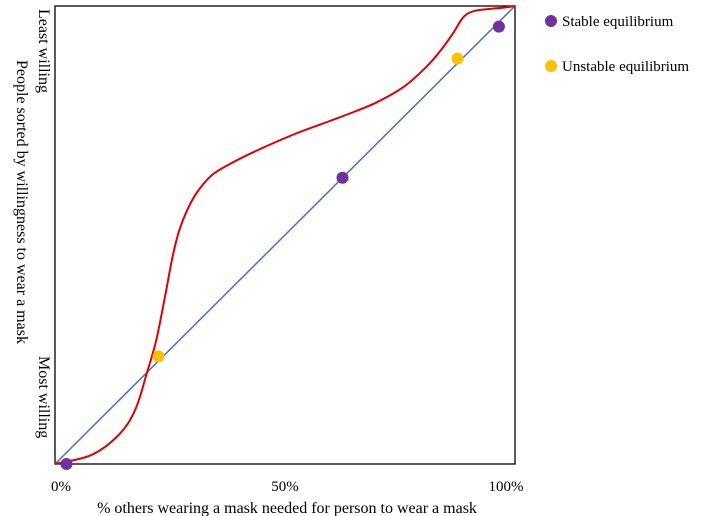 This screenshot has width=727, height=516. Describe the element at coordinates (625, 67) in the screenshot. I see `legend-label: Unstable equilibrium` at that location.